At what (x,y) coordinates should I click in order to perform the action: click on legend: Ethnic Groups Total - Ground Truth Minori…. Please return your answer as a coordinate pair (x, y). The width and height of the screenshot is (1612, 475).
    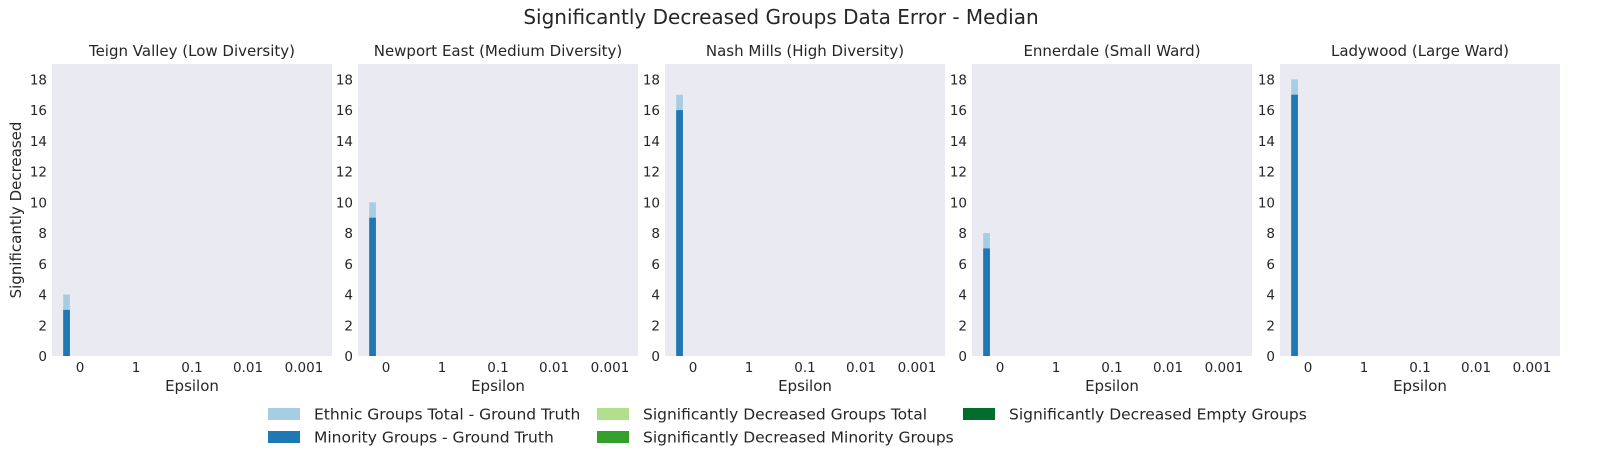
    Looking at the image, I should click on (787, 426).